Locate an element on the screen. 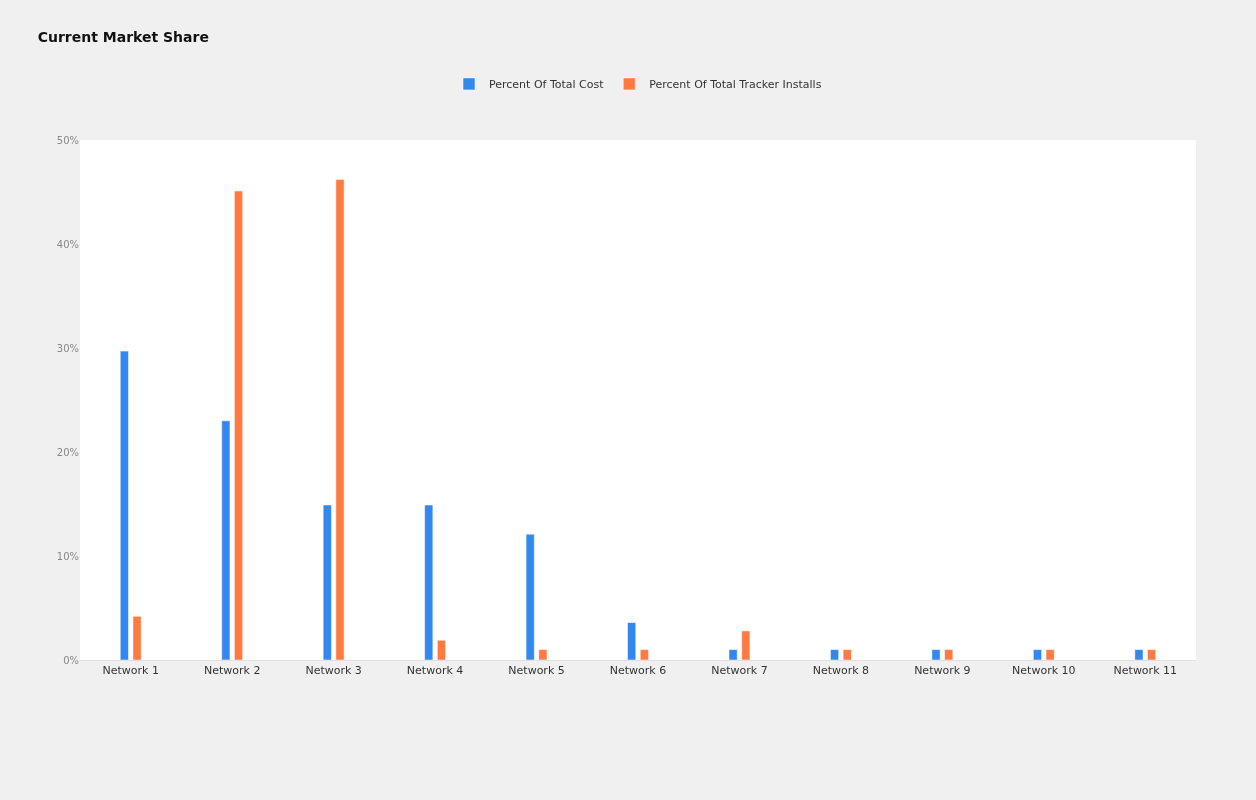  y-tick-label: 20% is located at coordinates (67, 452).